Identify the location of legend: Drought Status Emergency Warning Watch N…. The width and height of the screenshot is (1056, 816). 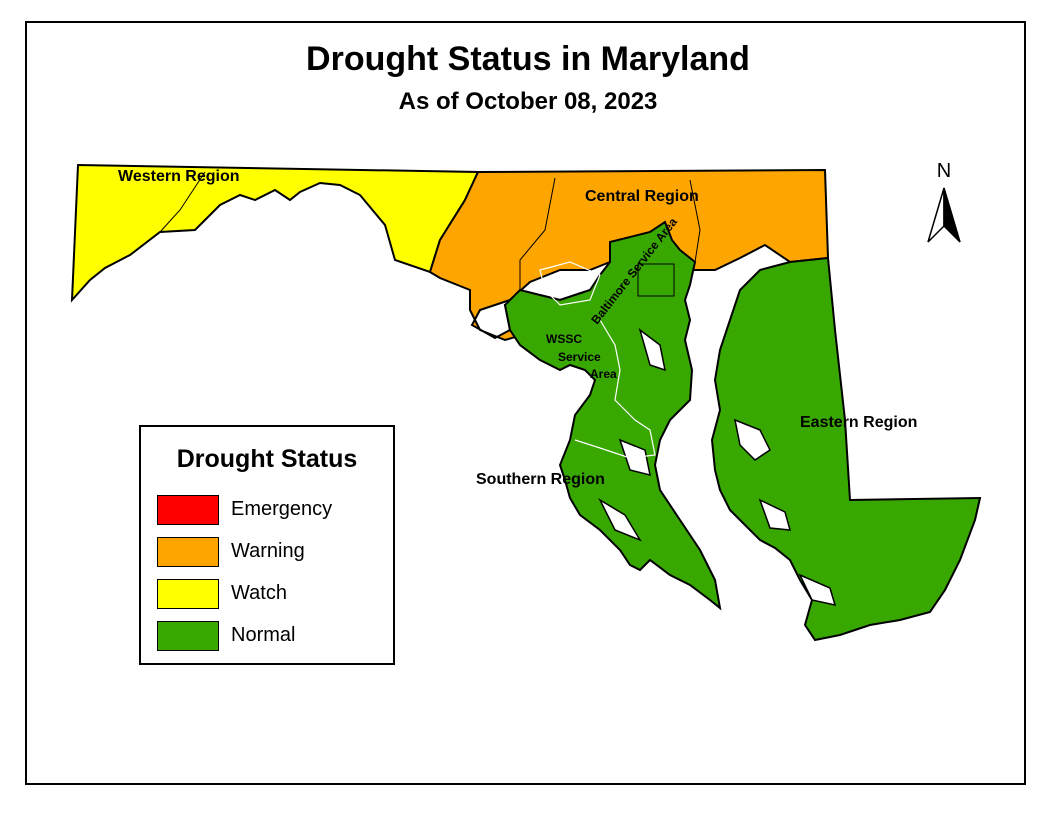
(267, 545).